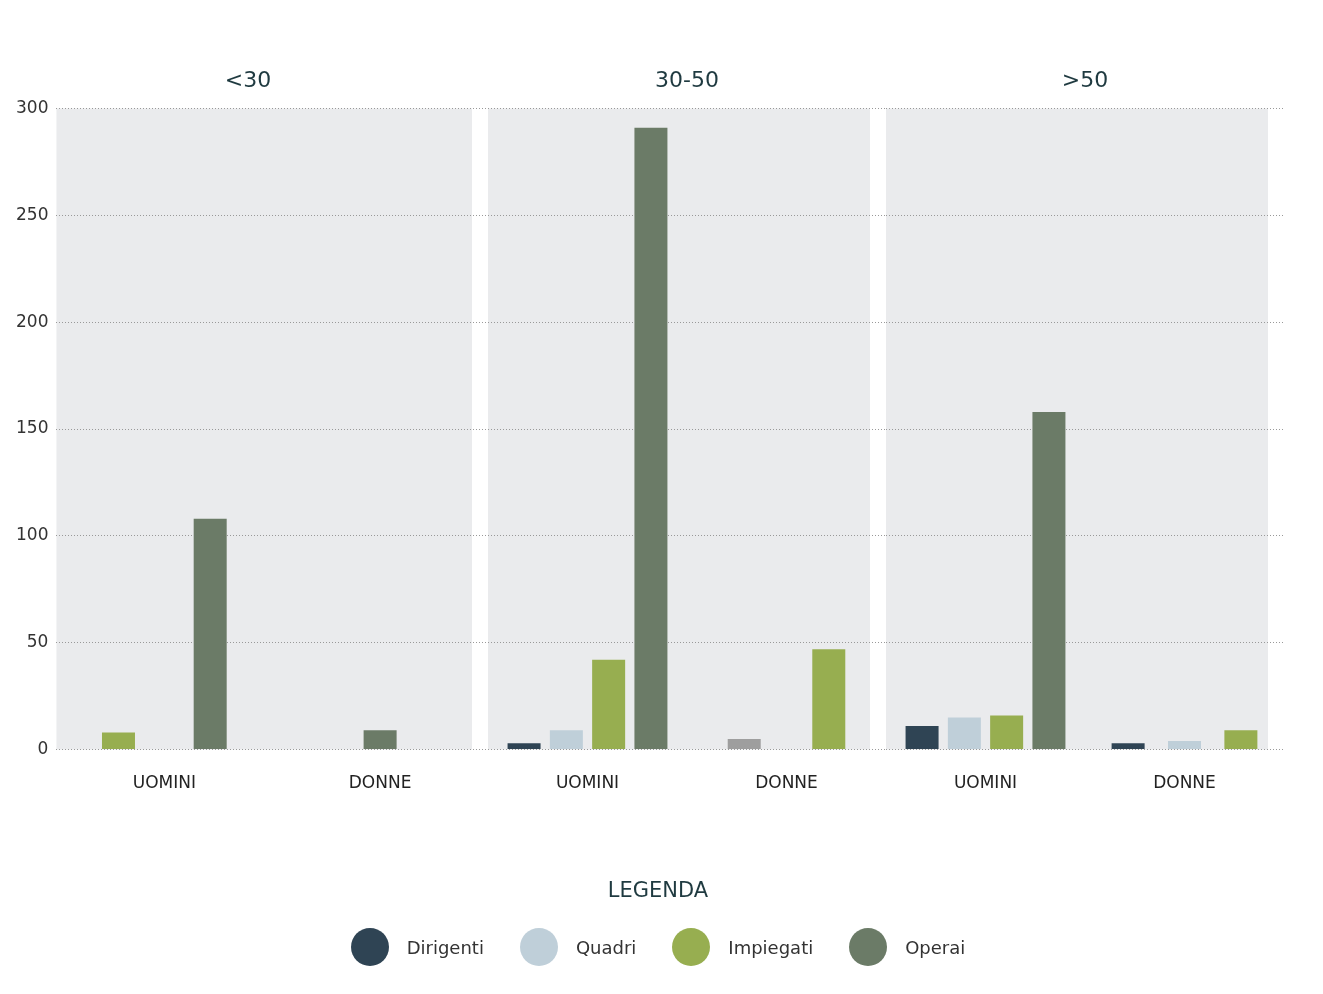  I want to click on legend-title: LEGENDA, so click(658, 890).